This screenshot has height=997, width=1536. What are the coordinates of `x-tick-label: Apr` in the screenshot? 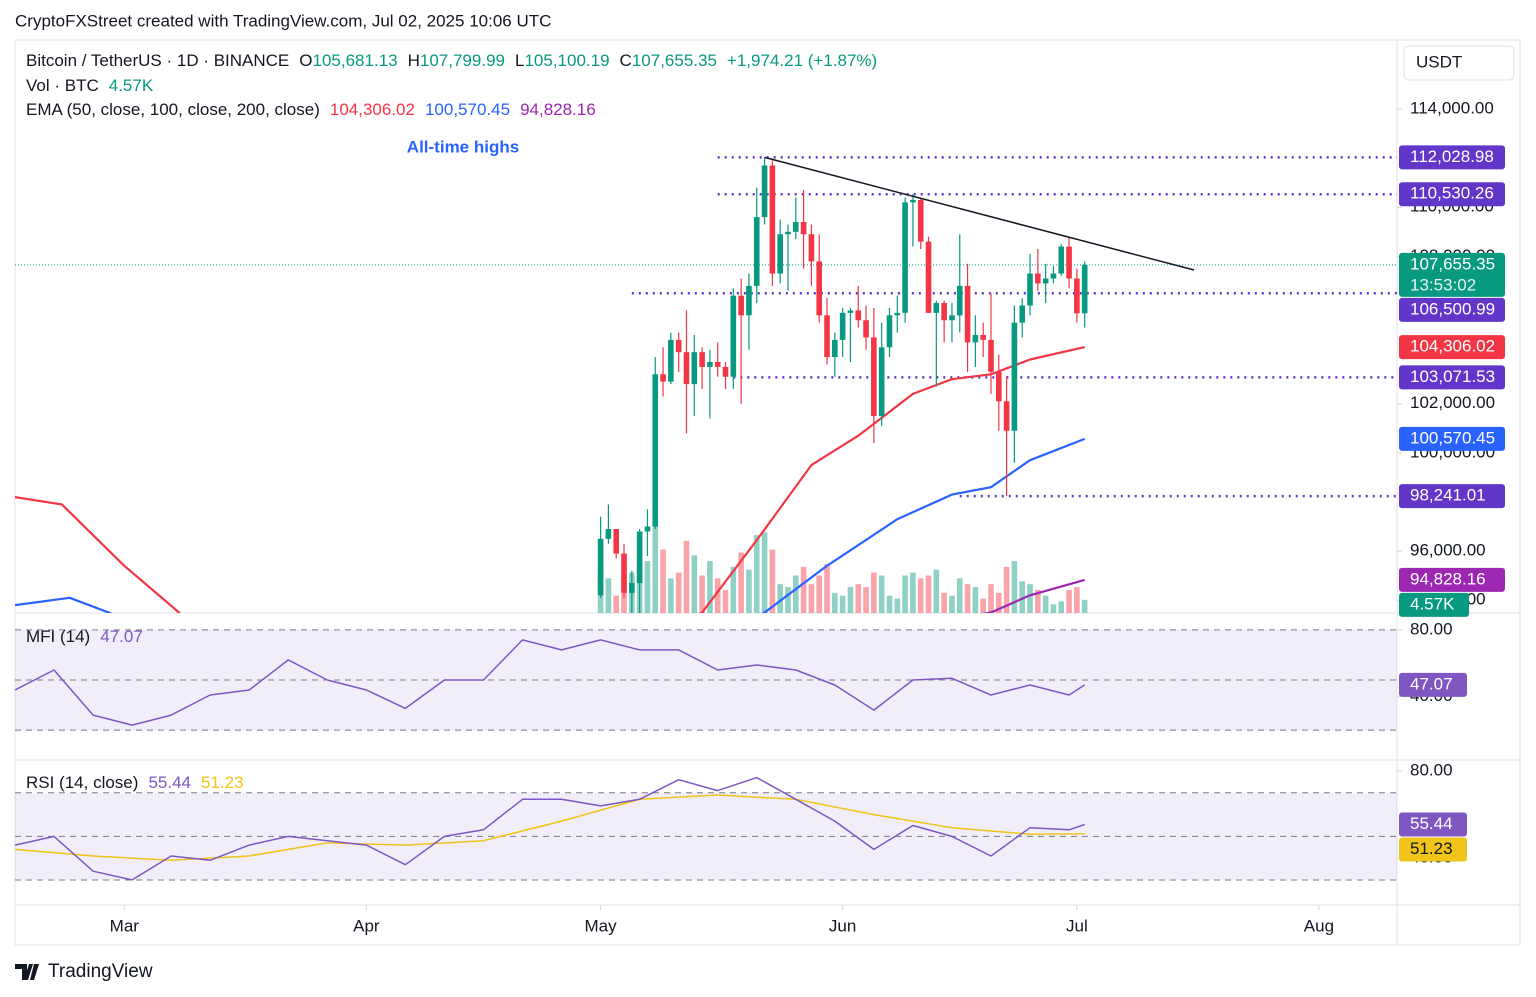 It's located at (366, 925).